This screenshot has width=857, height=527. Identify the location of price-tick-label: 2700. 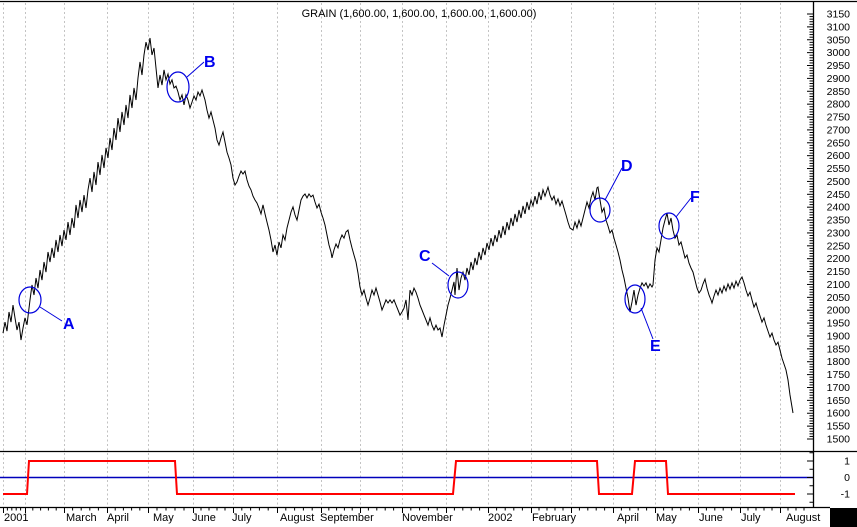
(839, 130).